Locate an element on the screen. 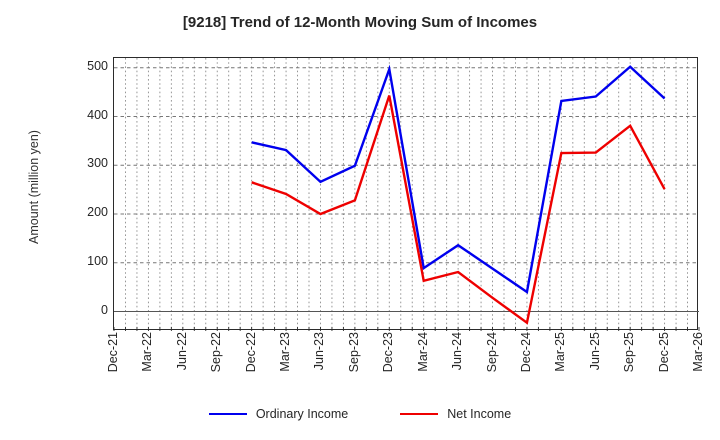 Image resolution: width=720 pixels, height=440 pixels. x-tick-label: Jun-22 is located at coordinates (181, 351).